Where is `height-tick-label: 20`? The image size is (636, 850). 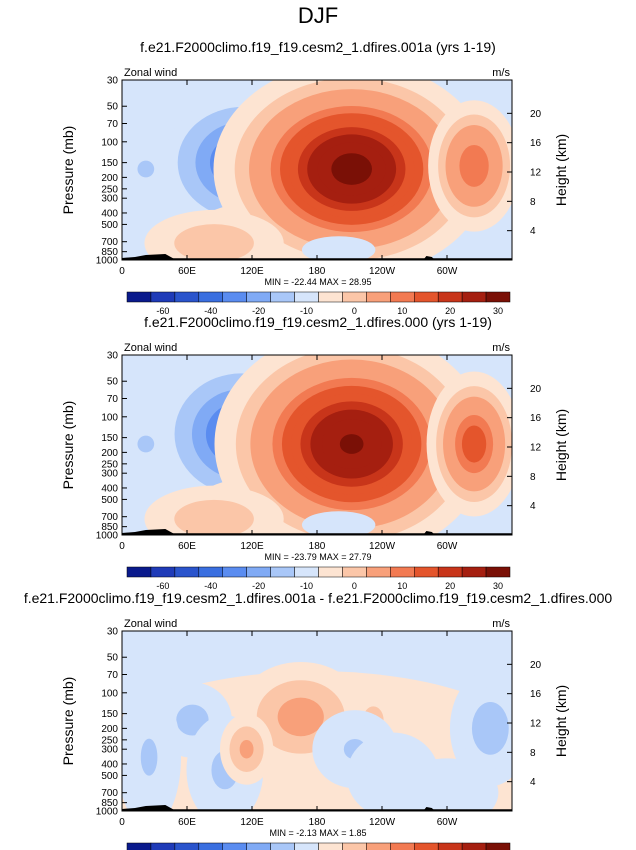 height-tick-label: 20 is located at coordinates (536, 114).